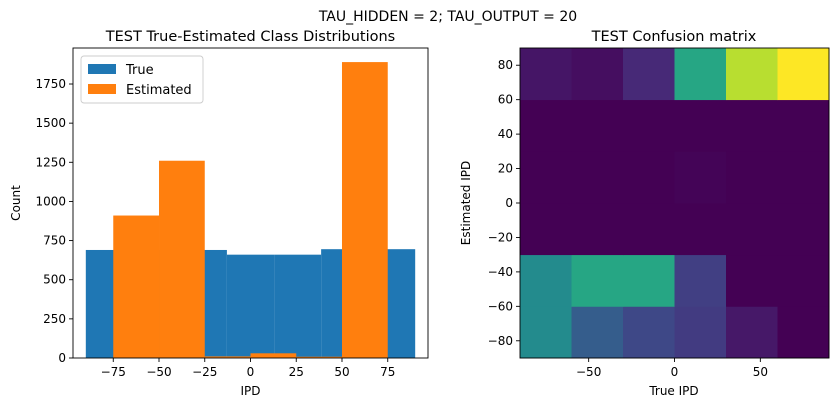 The height and width of the screenshot is (411, 837). Describe the element at coordinates (752, 74) in the screenshot. I see `confusion-cell-r5-c4` at that location.